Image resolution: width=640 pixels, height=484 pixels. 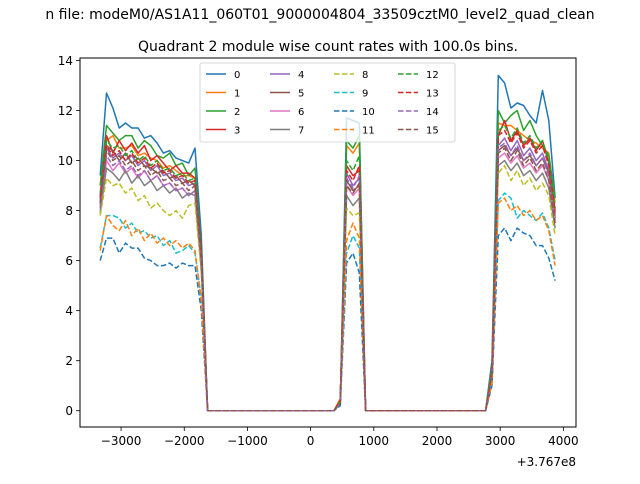 What do you see at coordinates (432, 75) in the screenshot?
I see `legend-label-12: 12` at bounding box center [432, 75].